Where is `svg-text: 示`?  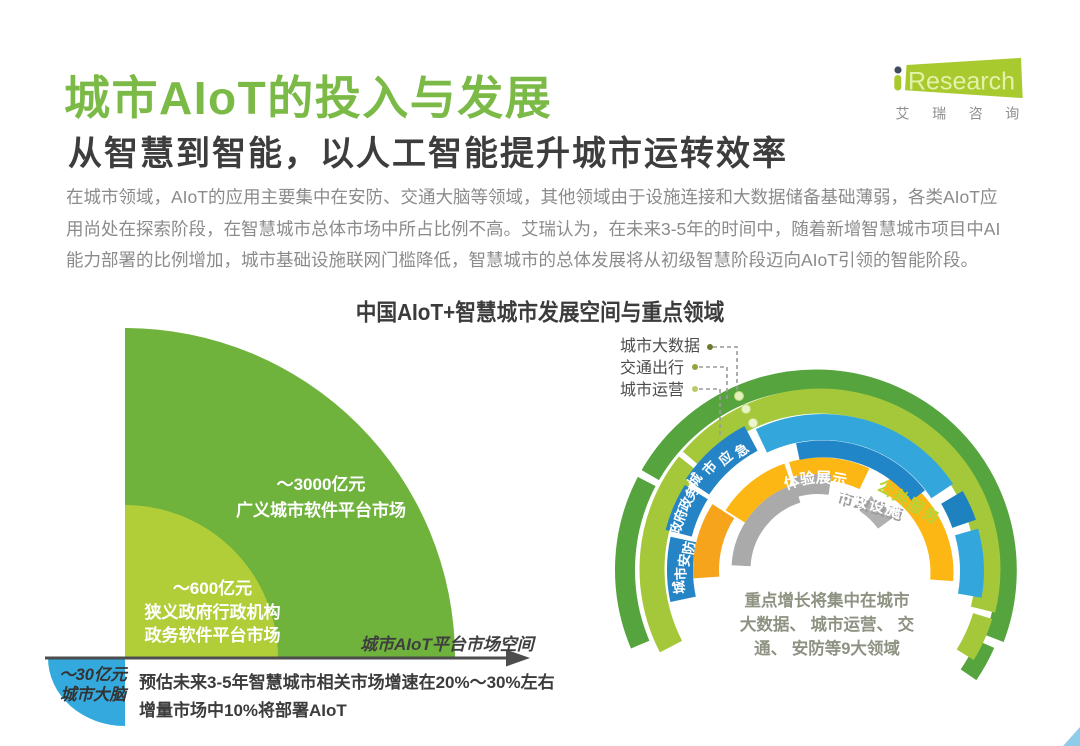
svg-text: 示 is located at coordinates (839, 480).